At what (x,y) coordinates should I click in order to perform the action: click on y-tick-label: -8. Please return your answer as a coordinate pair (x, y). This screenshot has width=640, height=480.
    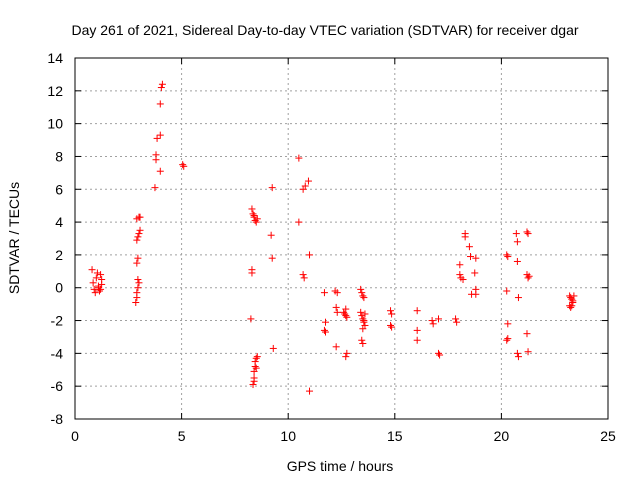
    Looking at the image, I should click on (57, 419).